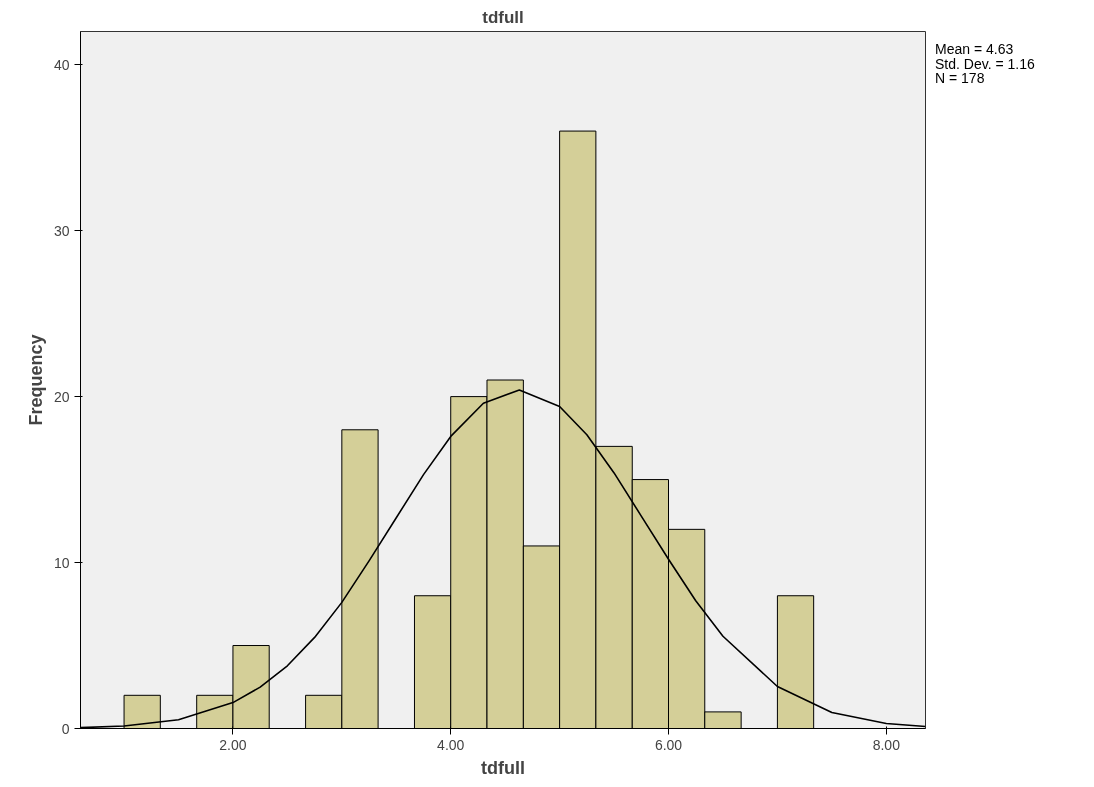 The width and height of the screenshot is (1094, 787). I want to click on chart-title: tdfull, so click(503, 17).